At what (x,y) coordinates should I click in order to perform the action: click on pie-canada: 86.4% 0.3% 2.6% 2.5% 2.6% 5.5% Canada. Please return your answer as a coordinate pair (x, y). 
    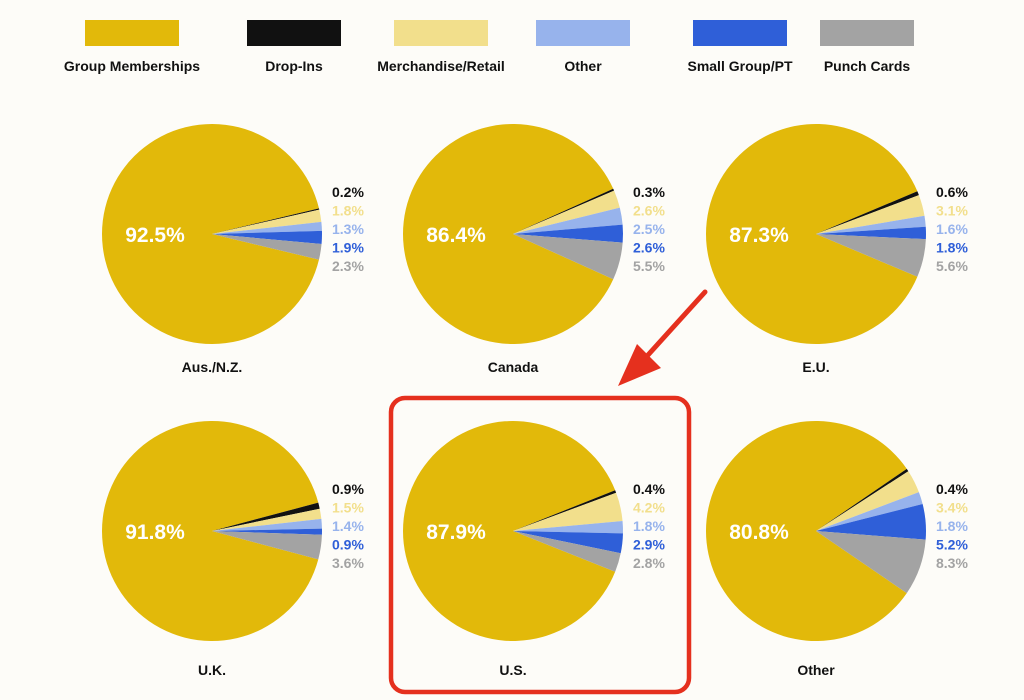
    Looking at the image, I should click on (533, 249).